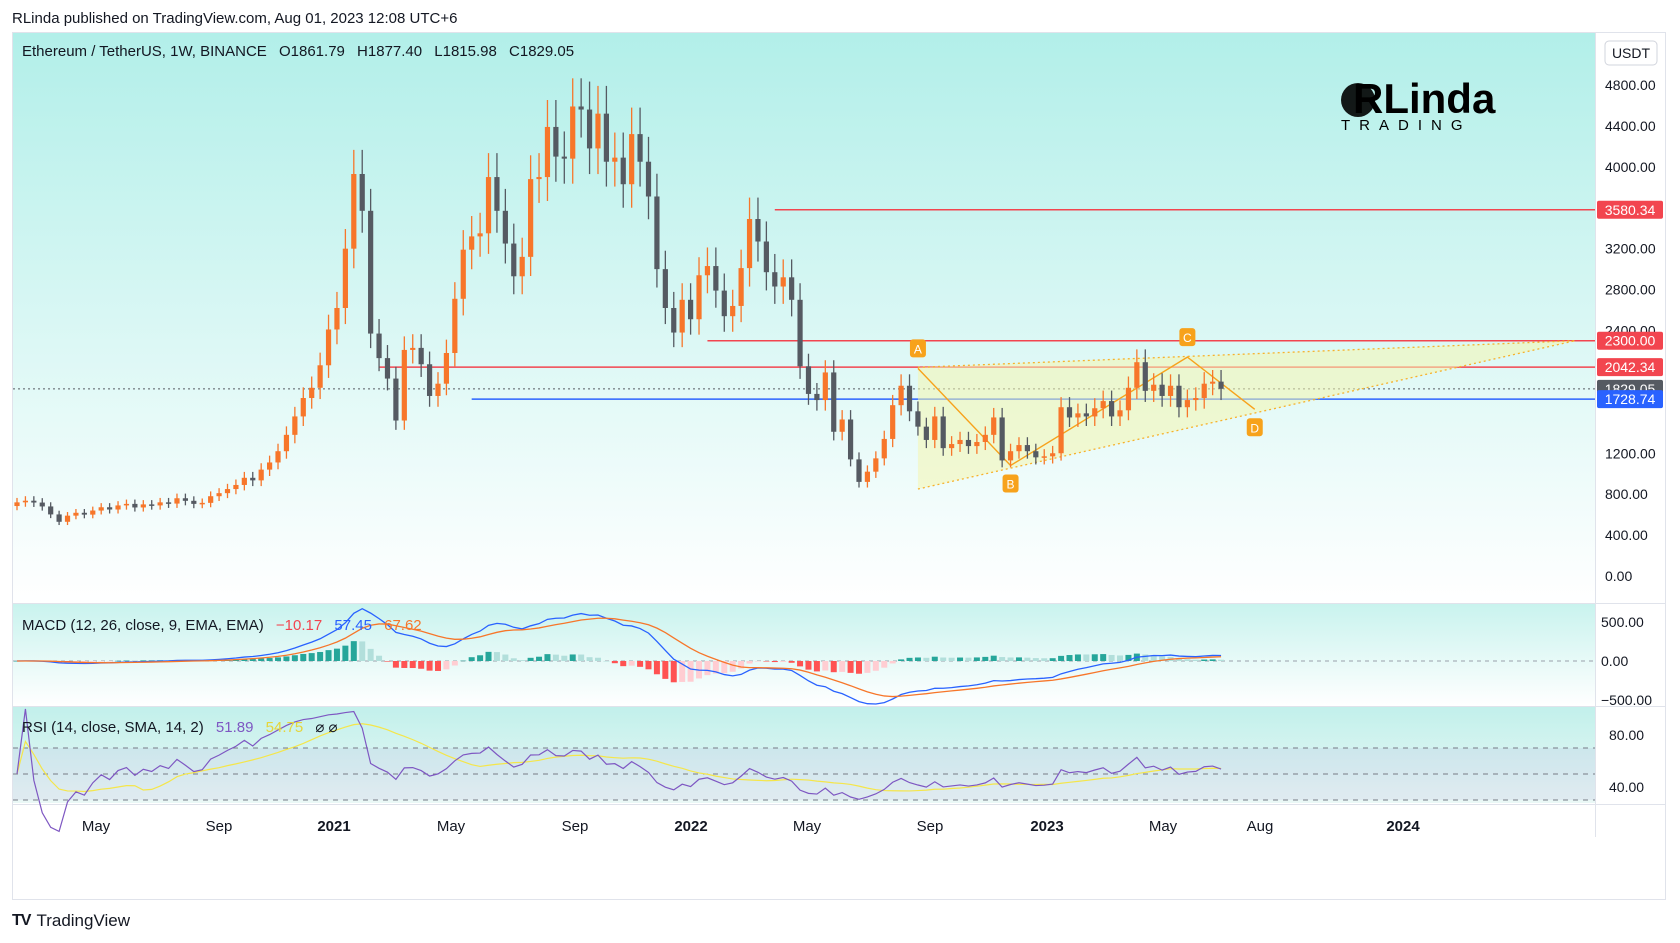 This screenshot has height=943, width=1680. I want to click on level-tag-label: 2300.00, so click(1630, 341).